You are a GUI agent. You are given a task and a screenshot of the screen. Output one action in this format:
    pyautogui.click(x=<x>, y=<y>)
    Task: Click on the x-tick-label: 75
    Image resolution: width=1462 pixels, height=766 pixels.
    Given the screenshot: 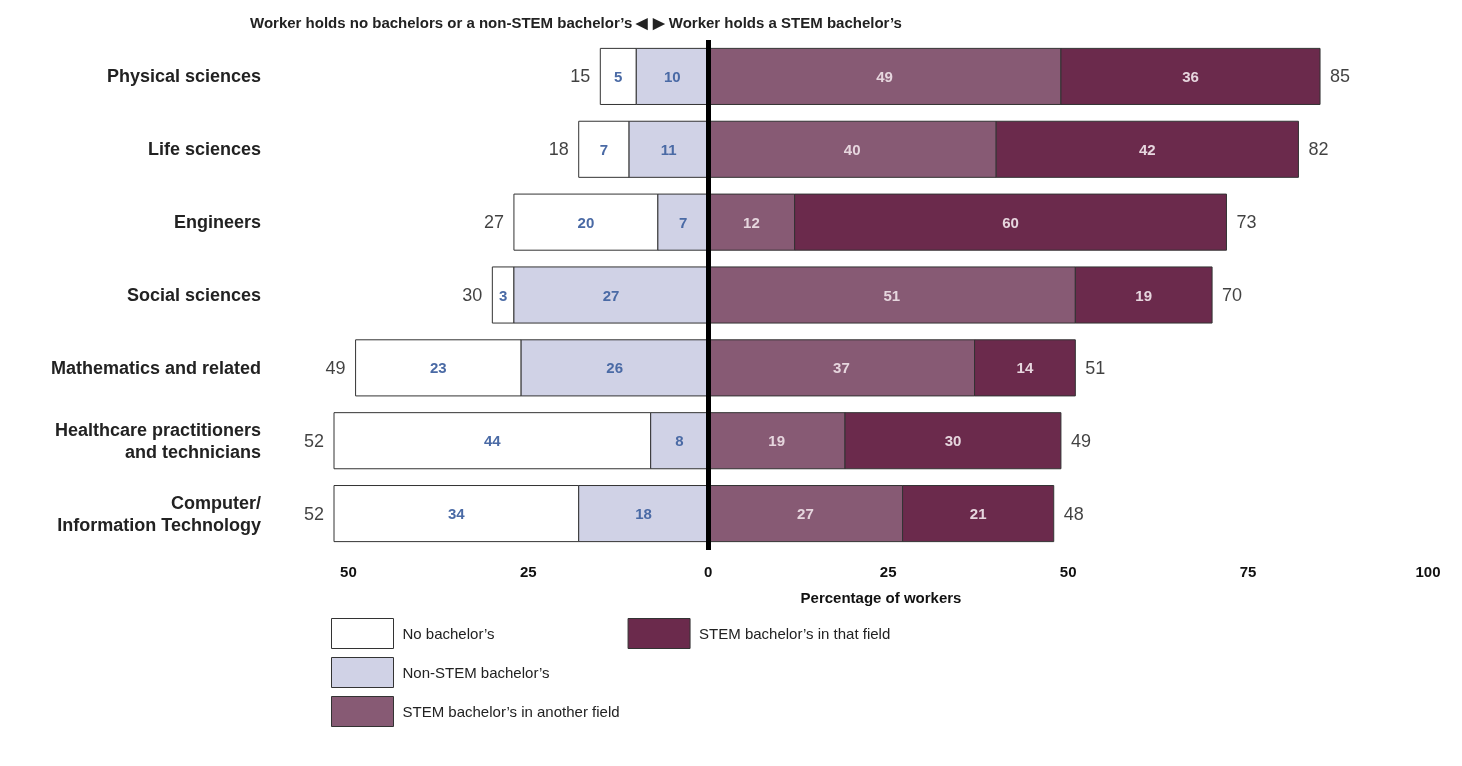 What is the action you would take?
    pyautogui.click(x=1248, y=571)
    